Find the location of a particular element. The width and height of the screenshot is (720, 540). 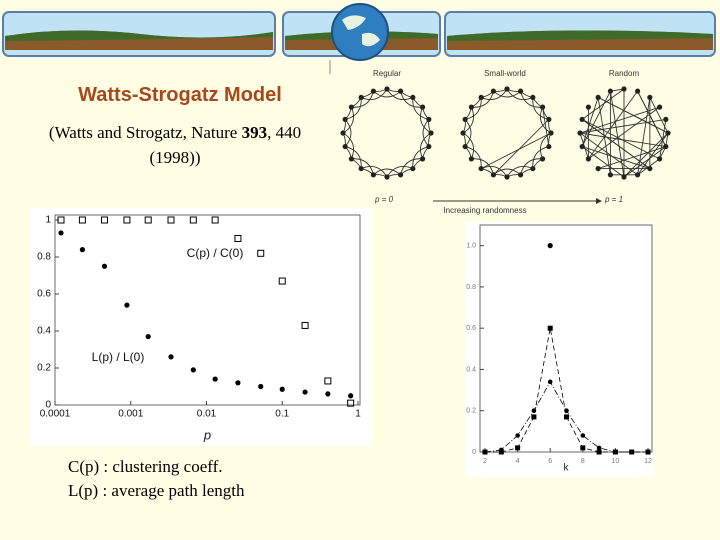

arrow-label: Increasing randomness is located at coordinates (484, 210).